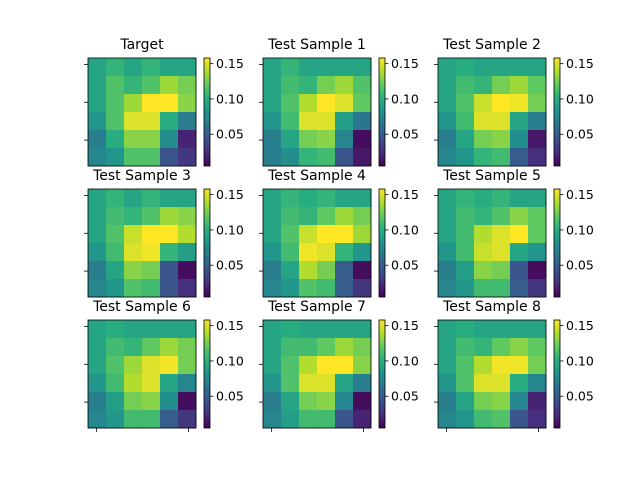 This screenshot has width=640, height=480. I want to click on heatmap-panel: 0.05 0.10 0.15 Test Sample 1, so click(339, 102).